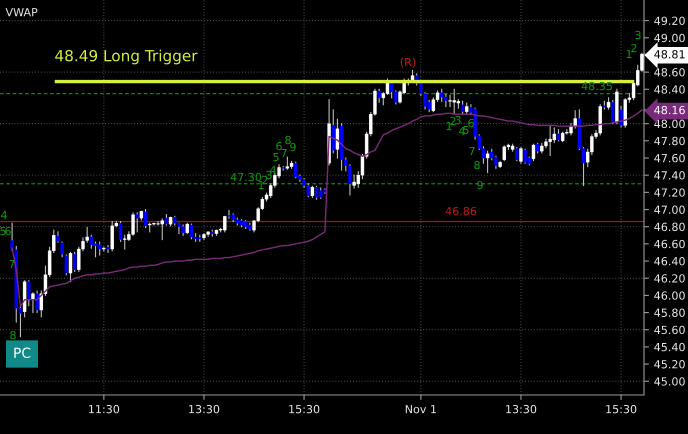  What do you see at coordinates (669, 192) in the screenshot?
I see `y-tick-label: 47.20` at bounding box center [669, 192].